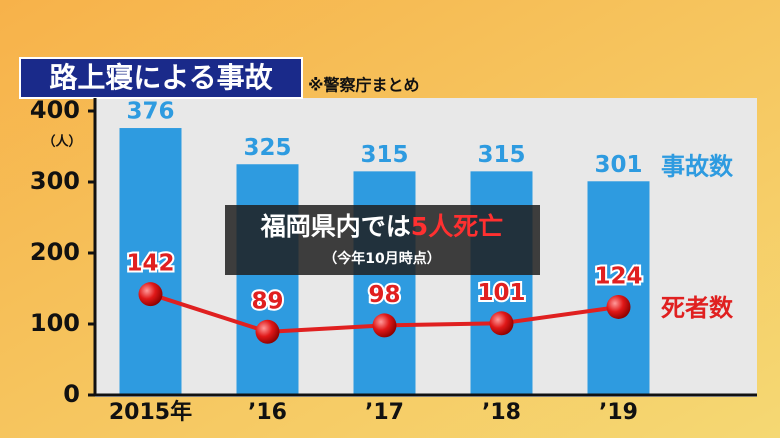  Describe the element at coordinates (501, 293) in the screenshot. I see `value-label: 101` at that location.